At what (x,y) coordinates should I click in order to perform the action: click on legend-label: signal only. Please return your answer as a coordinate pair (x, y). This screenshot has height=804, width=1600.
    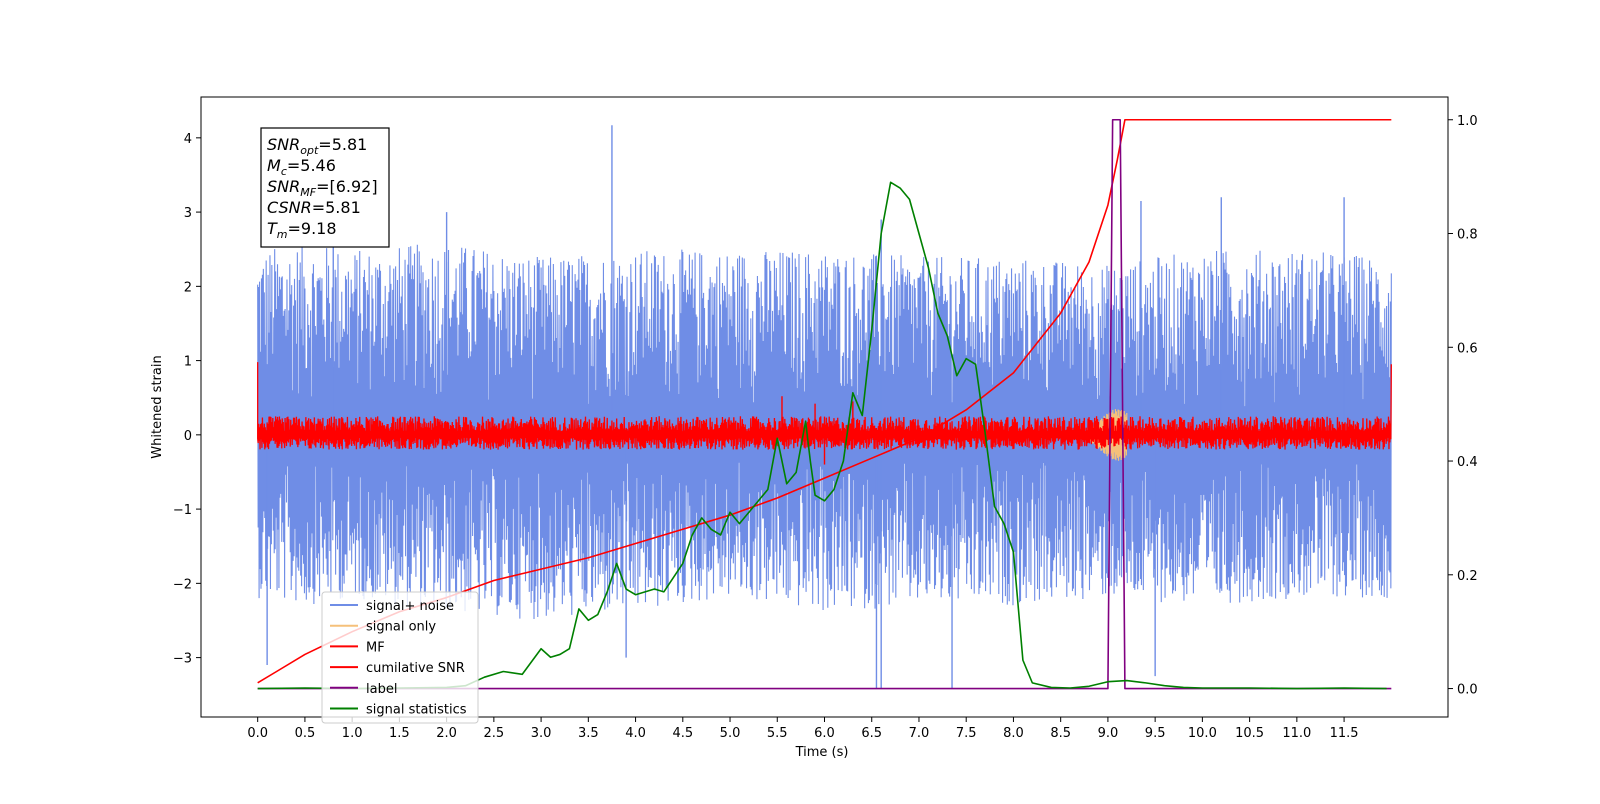
    Looking at the image, I should click on (401, 627).